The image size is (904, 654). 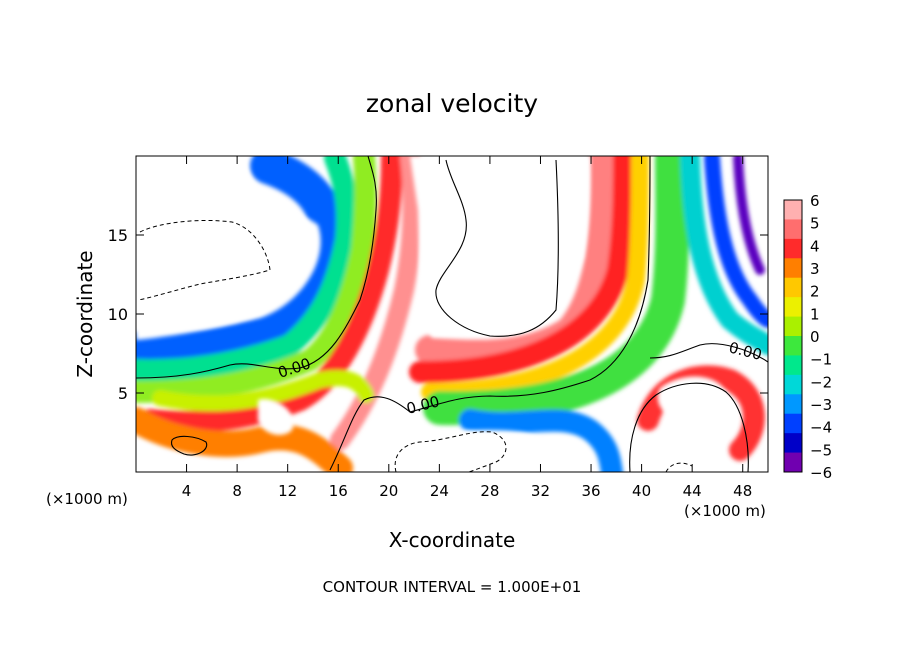 I want to click on colorbar-tick-label: 6, so click(x=815, y=201).